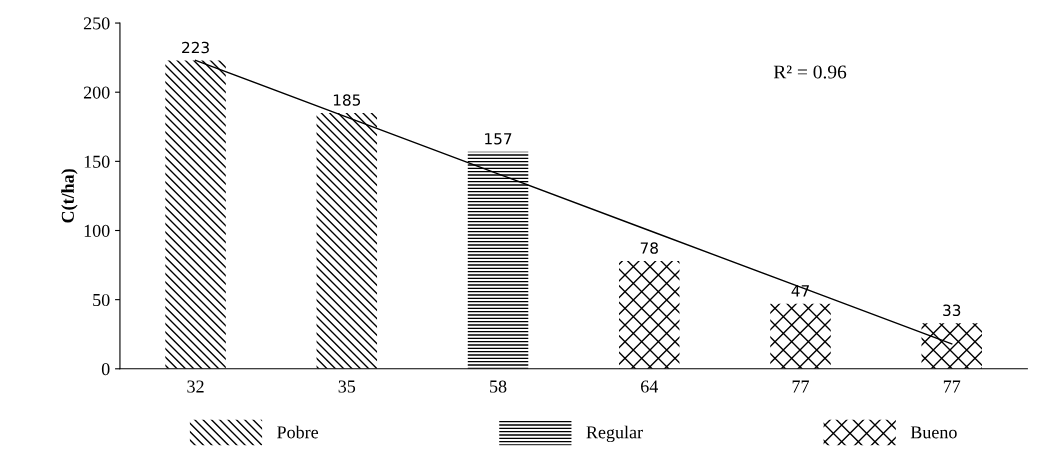 The width and height of the screenshot is (1043, 461). I want to click on legend-label: Pobre, so click(298, 432).